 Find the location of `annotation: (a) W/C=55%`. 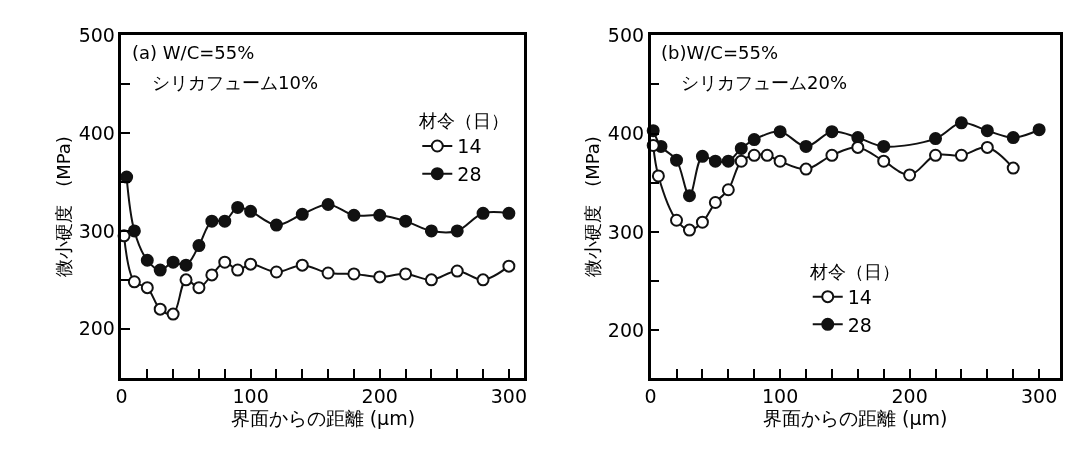

annotation: (a) W/C=55% is located at coordinates (193, 52).